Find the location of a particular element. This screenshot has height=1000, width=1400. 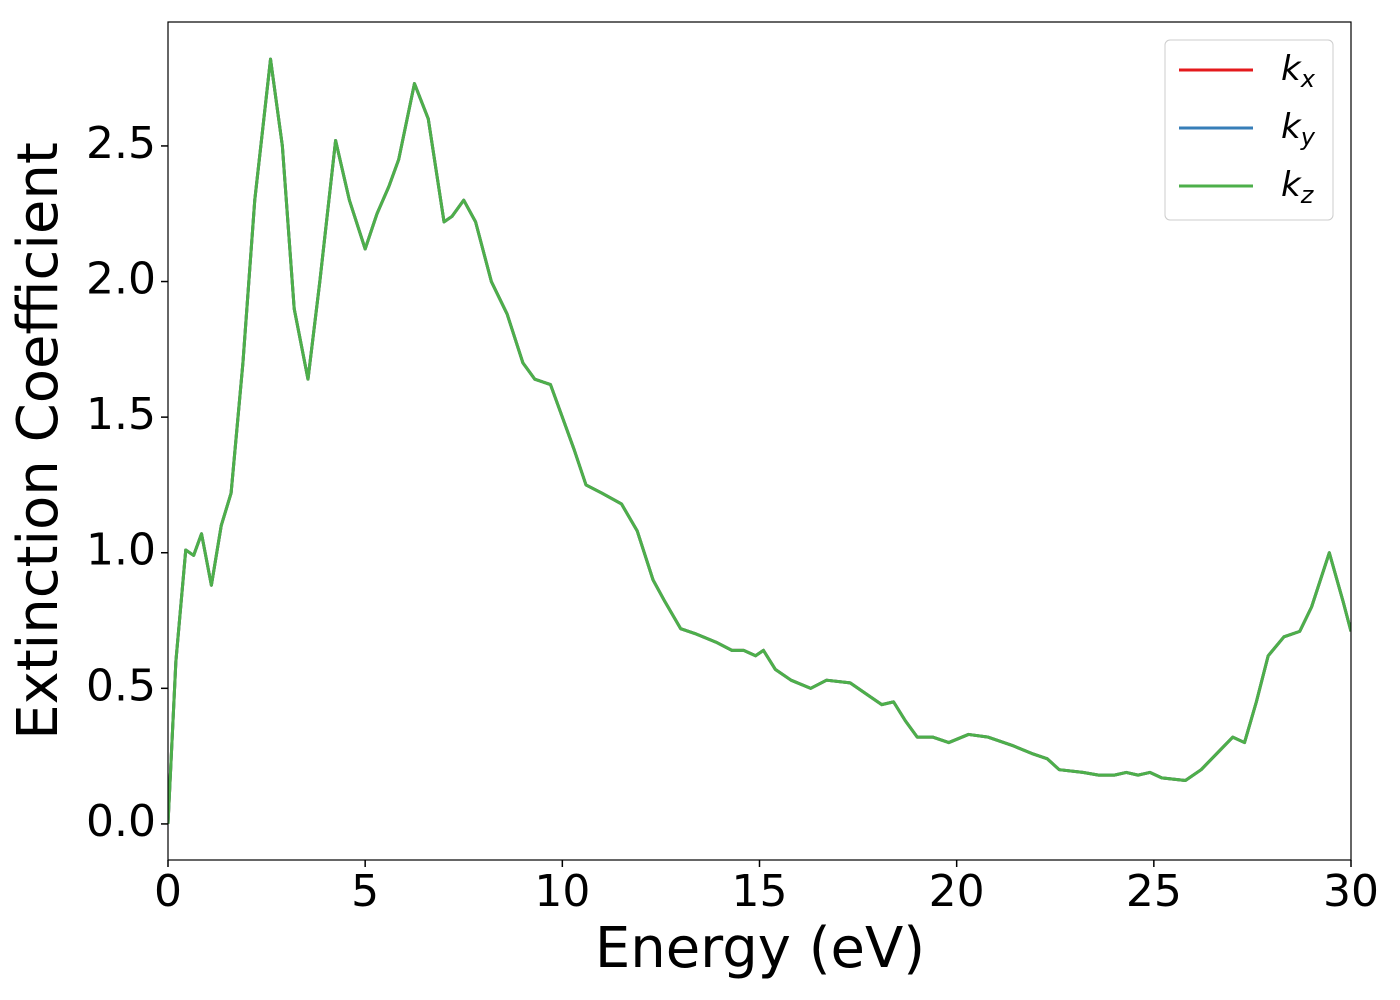

x-tick-label: 25 is located at coordinates (1154, 891).